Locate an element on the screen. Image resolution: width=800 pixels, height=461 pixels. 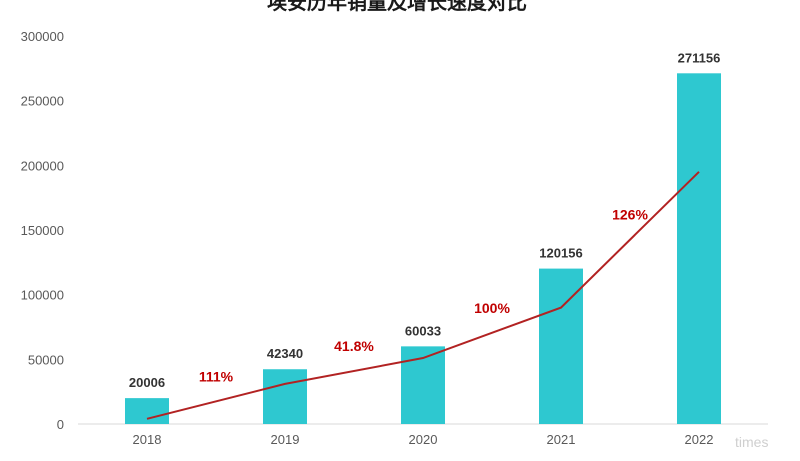
bar-value-label: 20006 is located at coordinates (147, 382).